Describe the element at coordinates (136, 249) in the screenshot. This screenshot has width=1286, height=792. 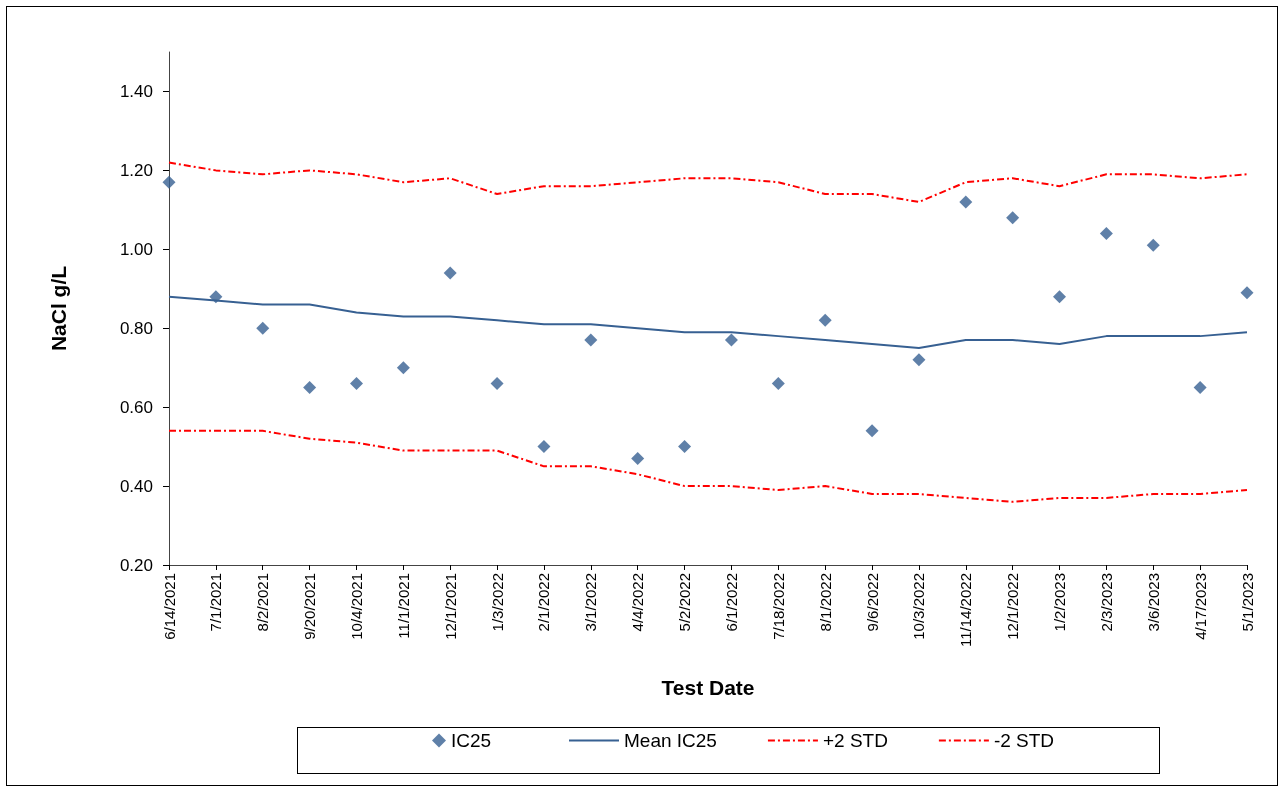
I see `y-tick-label: 1.00` at that location.